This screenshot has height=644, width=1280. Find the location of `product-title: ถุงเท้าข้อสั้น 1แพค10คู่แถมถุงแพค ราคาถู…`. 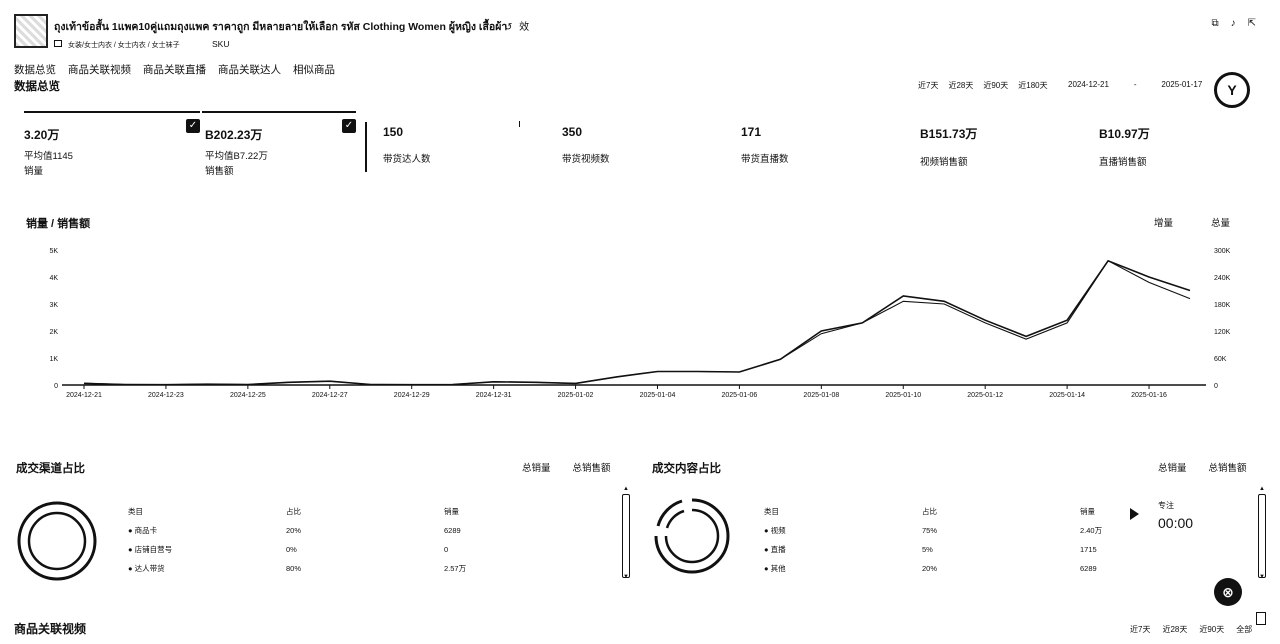

product-title: ถุงเท้าข้อสั้น 1แพค10คู่แถมถุงแพค ราคาถู… is located at coordinates (281, 27).